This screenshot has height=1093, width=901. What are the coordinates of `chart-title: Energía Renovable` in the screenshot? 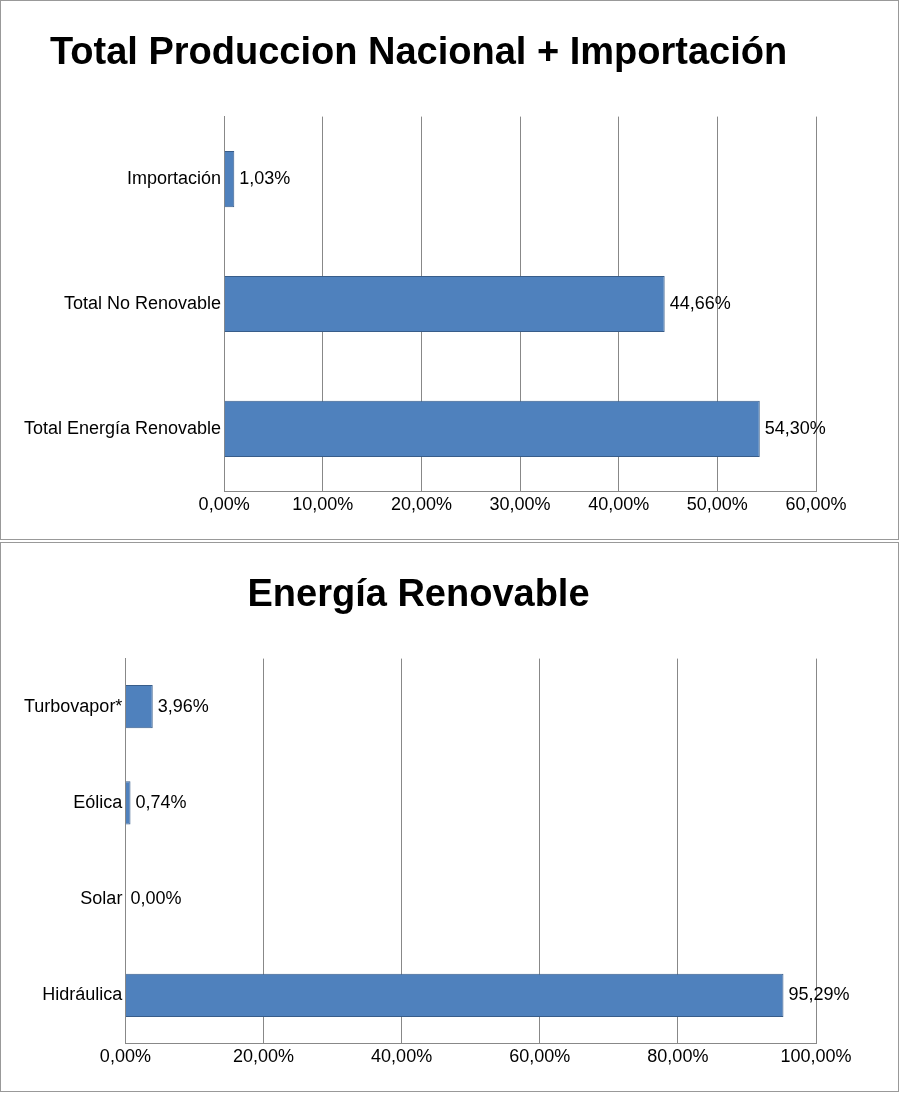 It's located at (418, 593).